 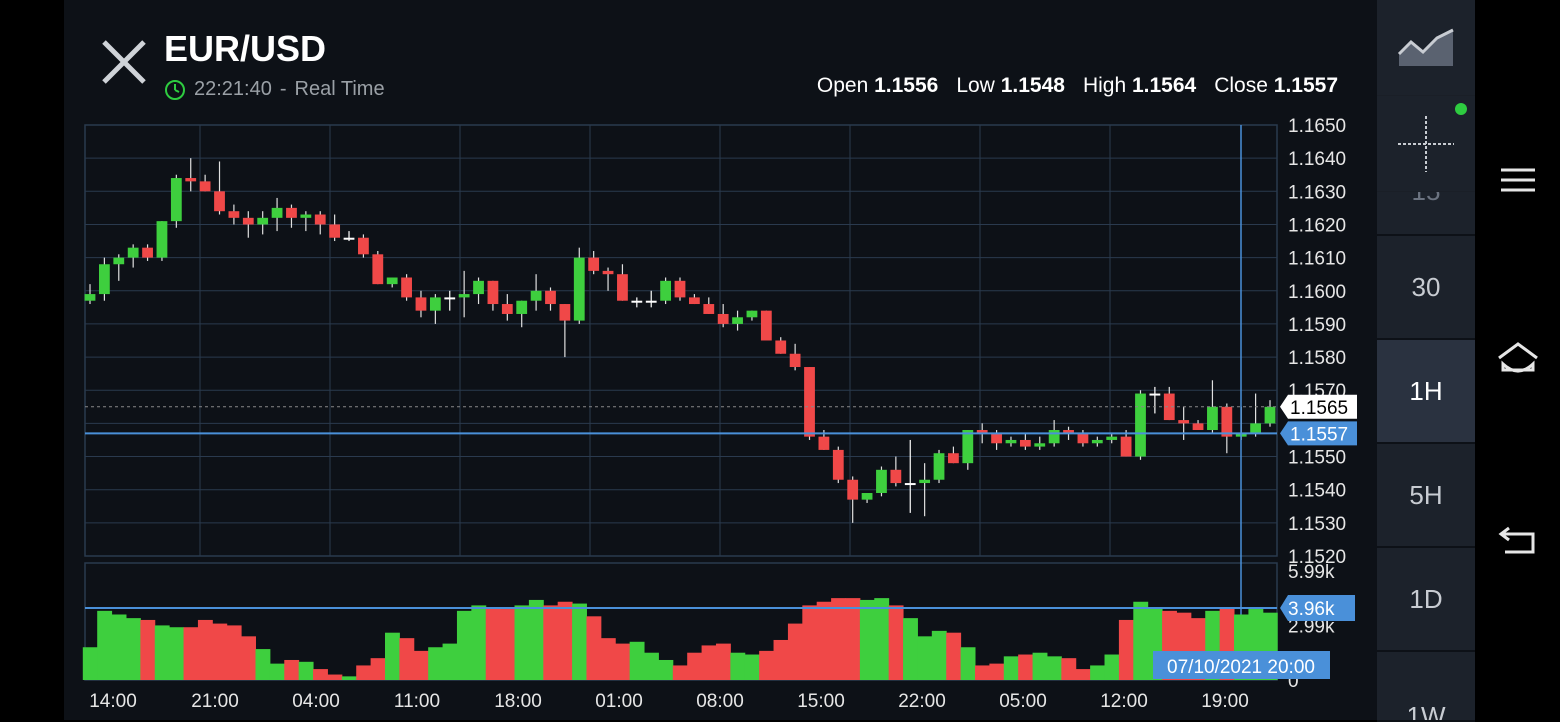 I want to click on volume-crosshair-tag, so click(x=1317, y=607).